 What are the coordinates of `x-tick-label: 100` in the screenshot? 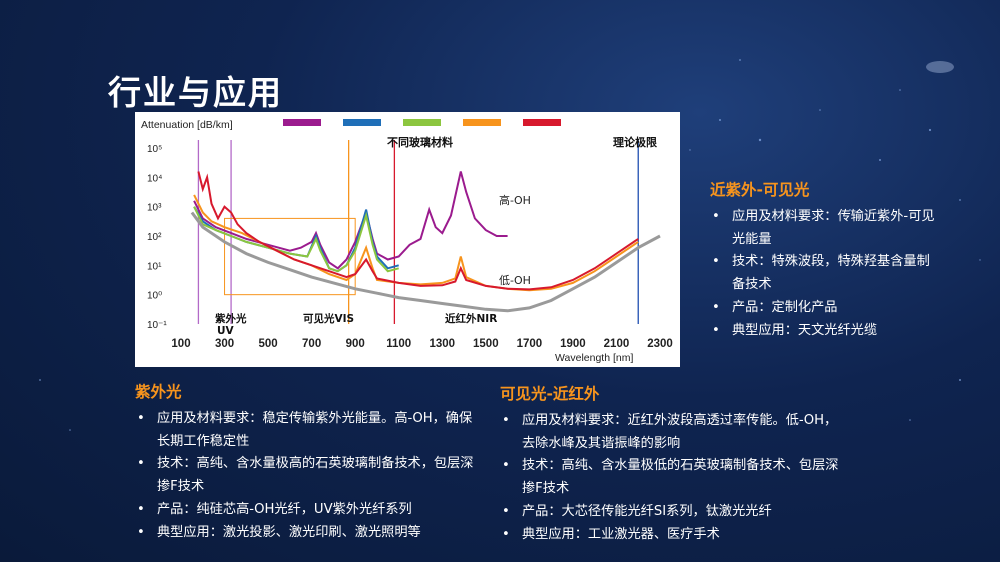 It's located at (180, 344).